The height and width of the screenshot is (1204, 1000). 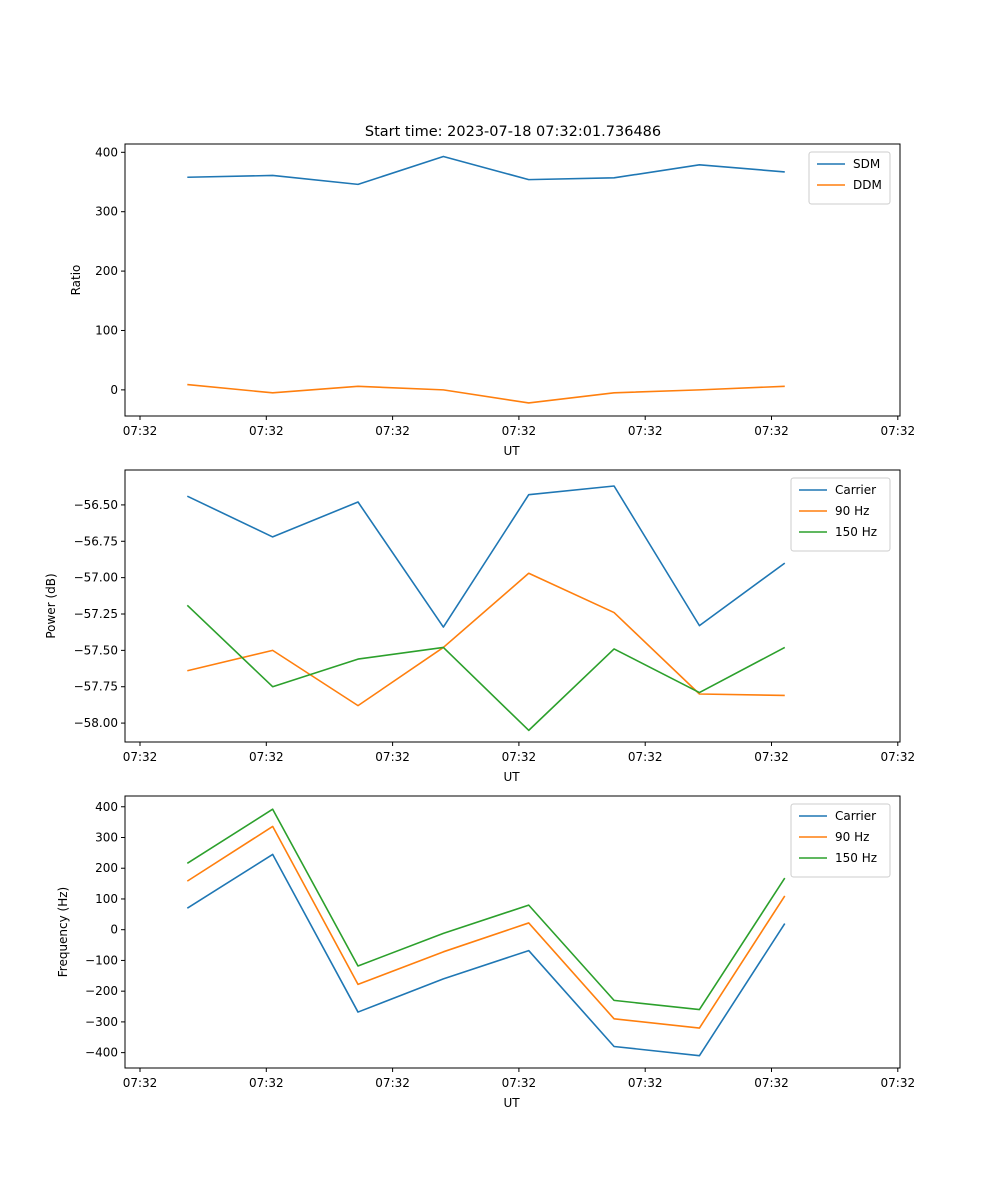 I want to click on legend: SDM DDM, so click(x=849, y=178).